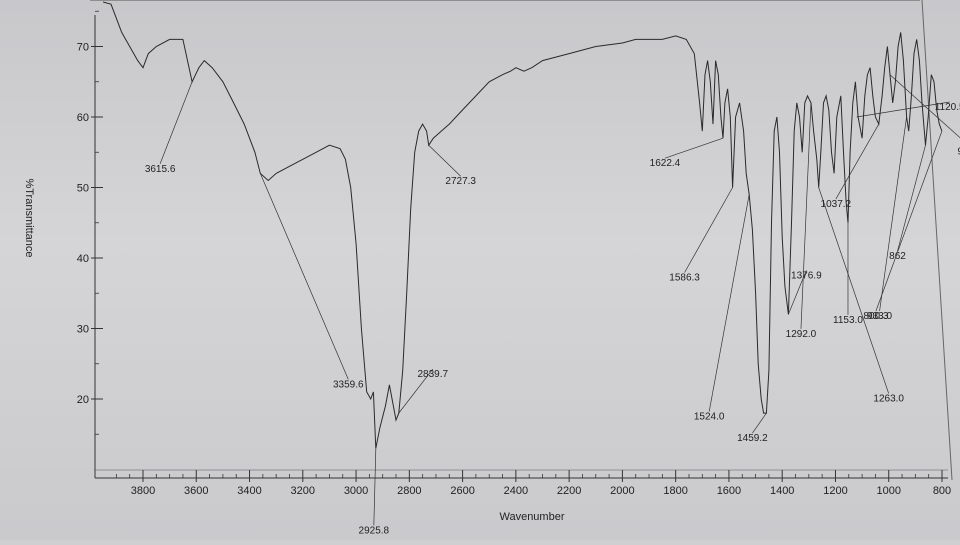  Describe the element at coordinates (432, 374) in the screenshot. I see `peak-label: 2839.7` at that location.